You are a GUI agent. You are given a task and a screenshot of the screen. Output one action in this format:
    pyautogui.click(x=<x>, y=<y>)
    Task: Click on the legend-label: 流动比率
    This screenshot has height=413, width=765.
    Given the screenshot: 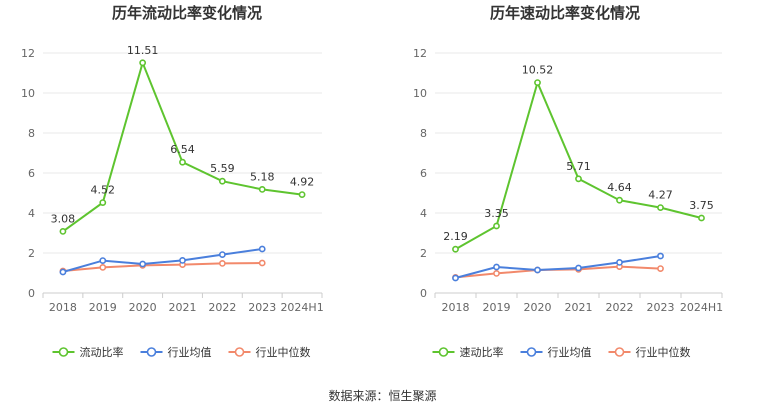 What is the action you would take?
    pyautogui.click(x=102, y=352)
    